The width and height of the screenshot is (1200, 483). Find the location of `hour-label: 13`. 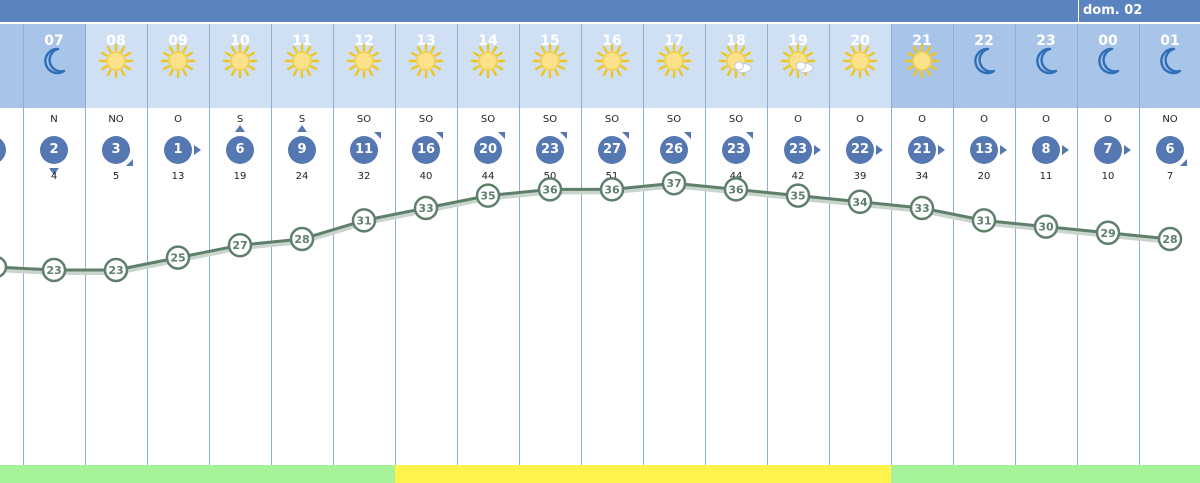

hour-label: 13 is located at coordinates (426, 41).